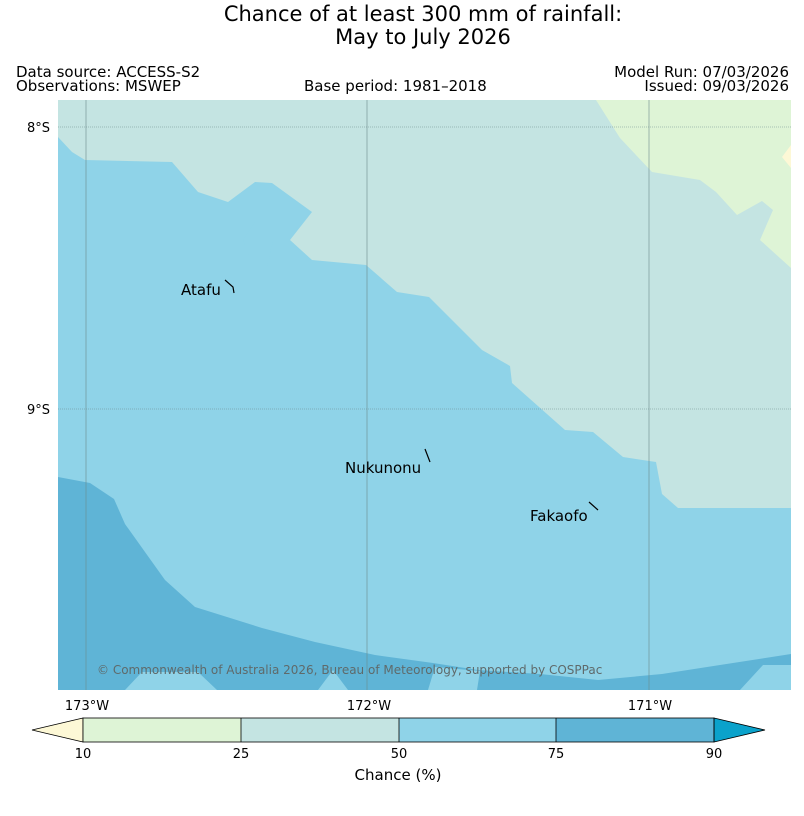 This screenshot has height=816, width=804. I want to click on place-label-fakaofo: Fakaofo, so click(559, 516).